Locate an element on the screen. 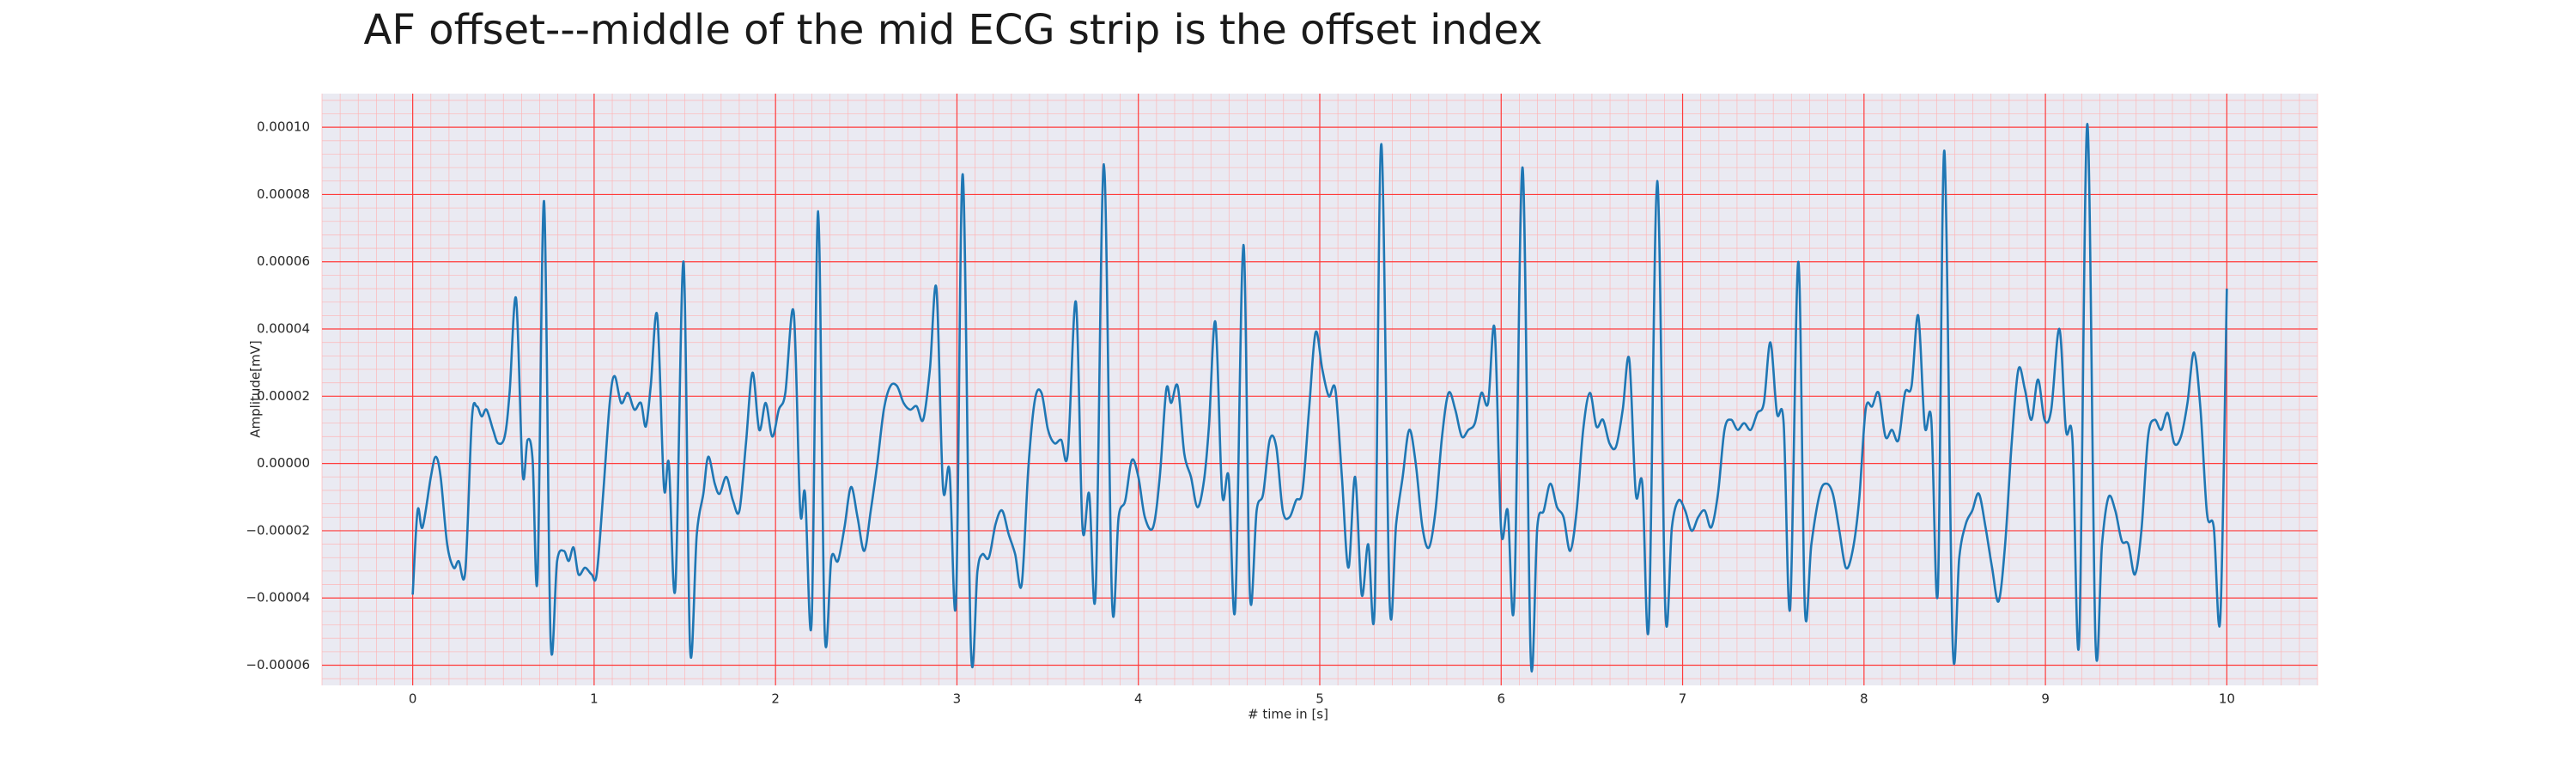 This screenshot has height=773, width=2576. x-tick-label: 2 is located at coordinates (775, 699).